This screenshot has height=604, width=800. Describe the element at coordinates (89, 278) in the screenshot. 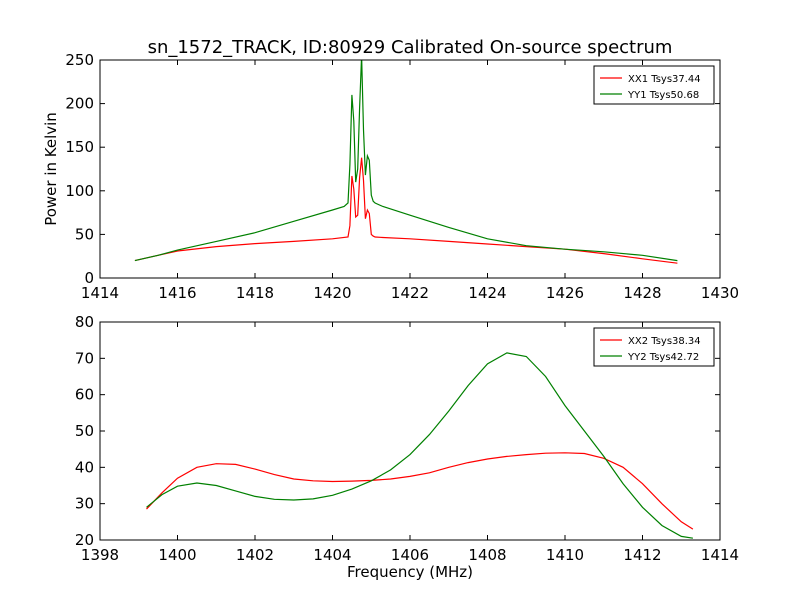

I see `y-tick-label: 0` at that location.